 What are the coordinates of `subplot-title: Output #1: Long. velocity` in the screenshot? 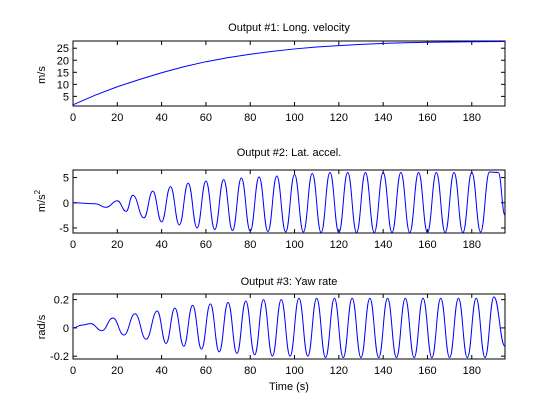 It's located at (289, 28).